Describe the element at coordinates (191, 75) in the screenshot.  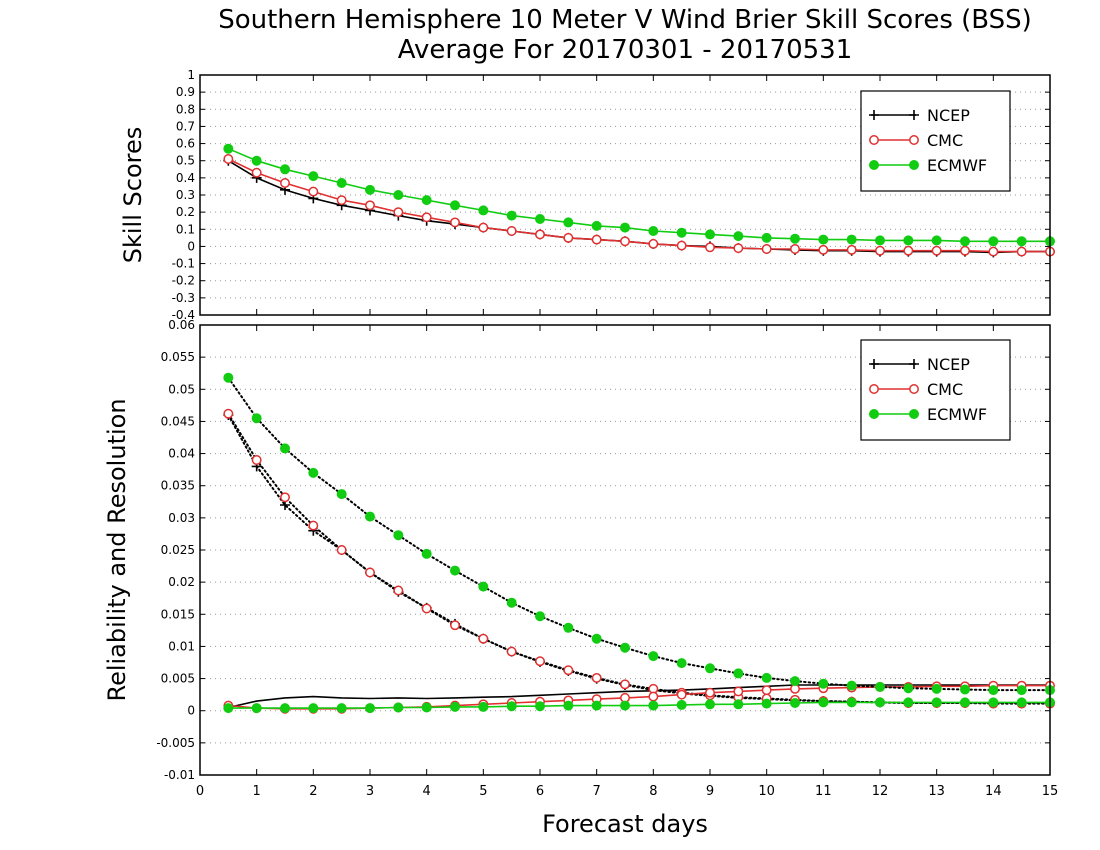
I see `skill-ytick-label: 1` at that location.